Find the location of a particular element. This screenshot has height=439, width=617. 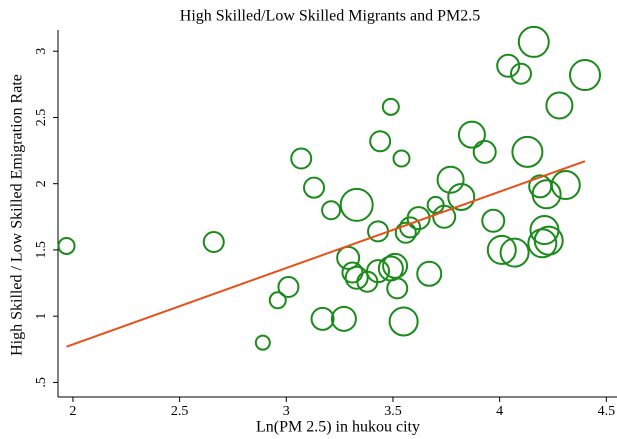

y-tick-label: 3 is located at coordinates (41, 51).